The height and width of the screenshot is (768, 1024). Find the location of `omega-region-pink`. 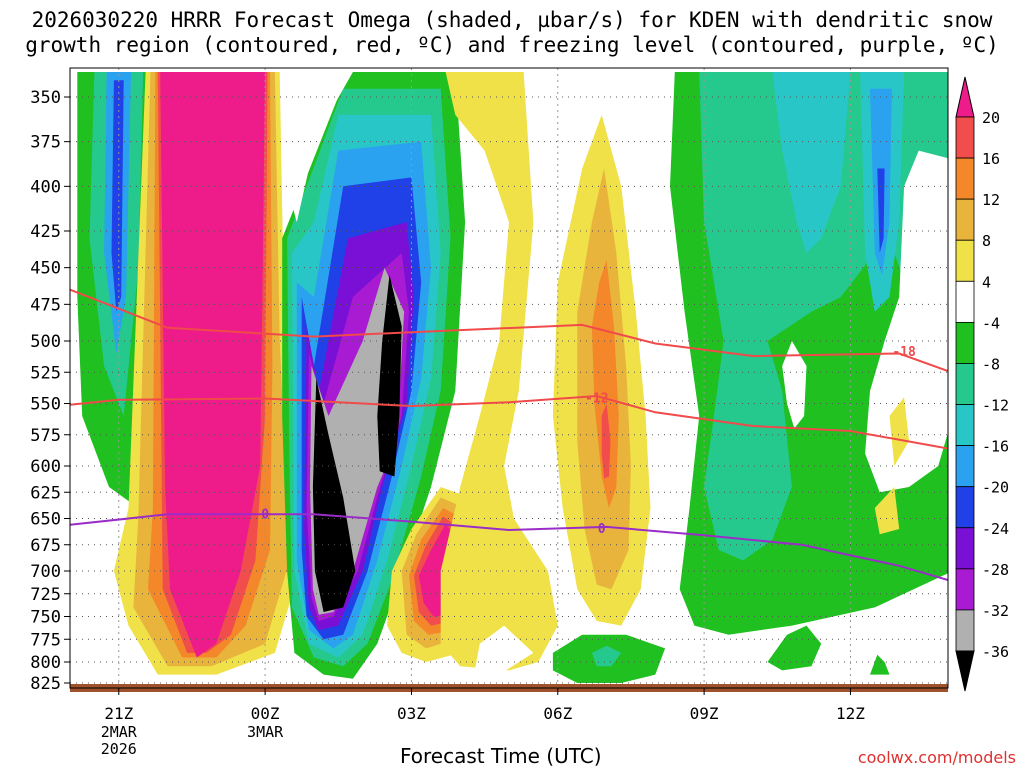

omega-region-pink is located at coordinates (213, 365).